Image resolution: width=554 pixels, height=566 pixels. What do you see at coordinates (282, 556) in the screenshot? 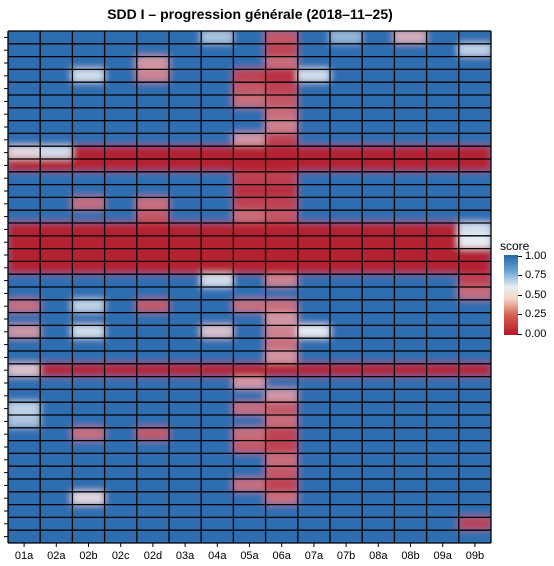
I see `x-tick-label: 06a` at bounding box center [282, 556].